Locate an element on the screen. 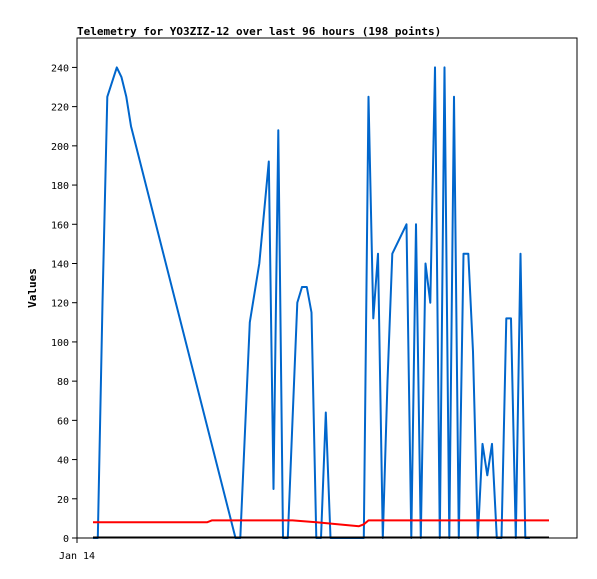 The width and height of the screenshot is (597, 579). y-tick-label: 40 is located at coordinates (63, 461).